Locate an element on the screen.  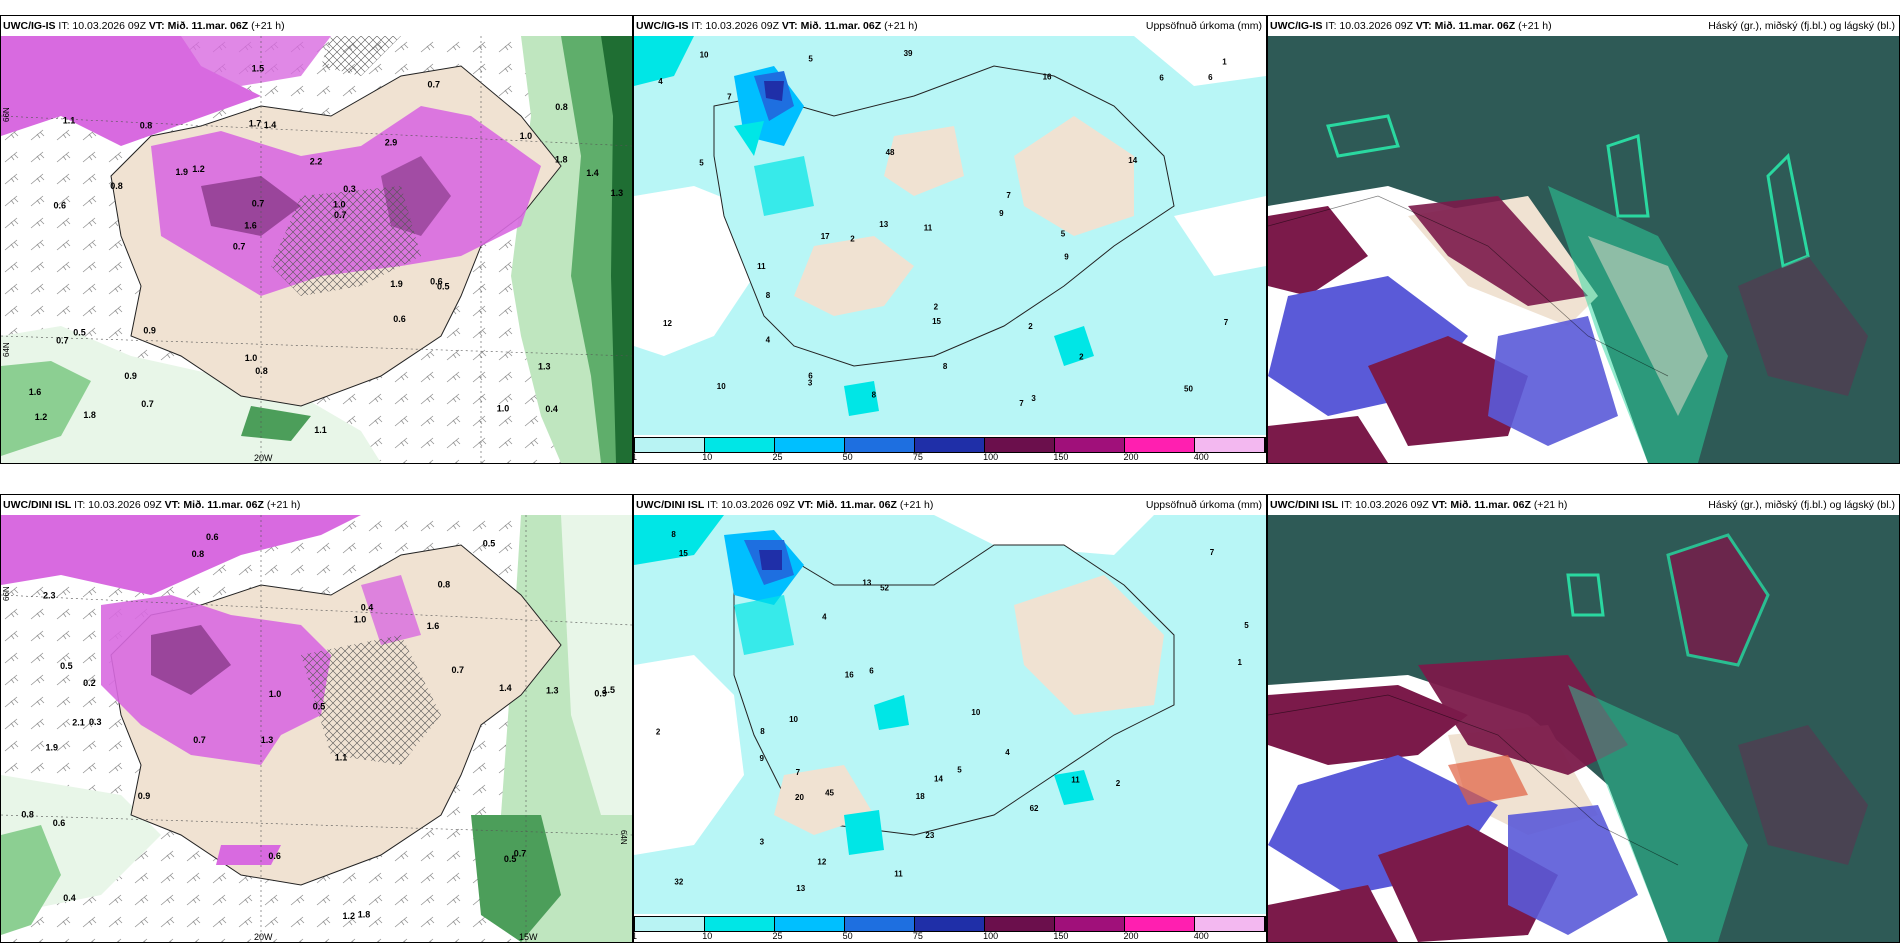
row1-cloud-vt: VT: Mið. 11.mar. 06Z is located at coordinates (1465, 26).